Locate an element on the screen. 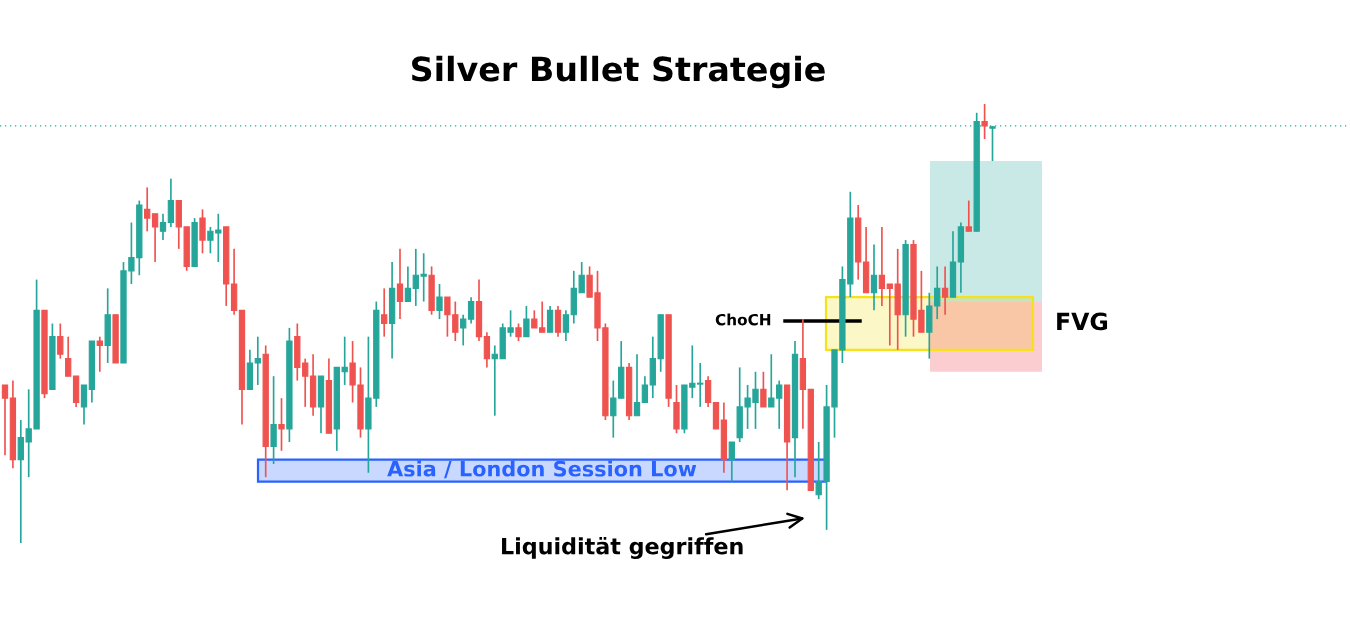 This screenshot has height=625, width=1350. annotation: Liquidität gegriffen is located at coordinates (622, 548).